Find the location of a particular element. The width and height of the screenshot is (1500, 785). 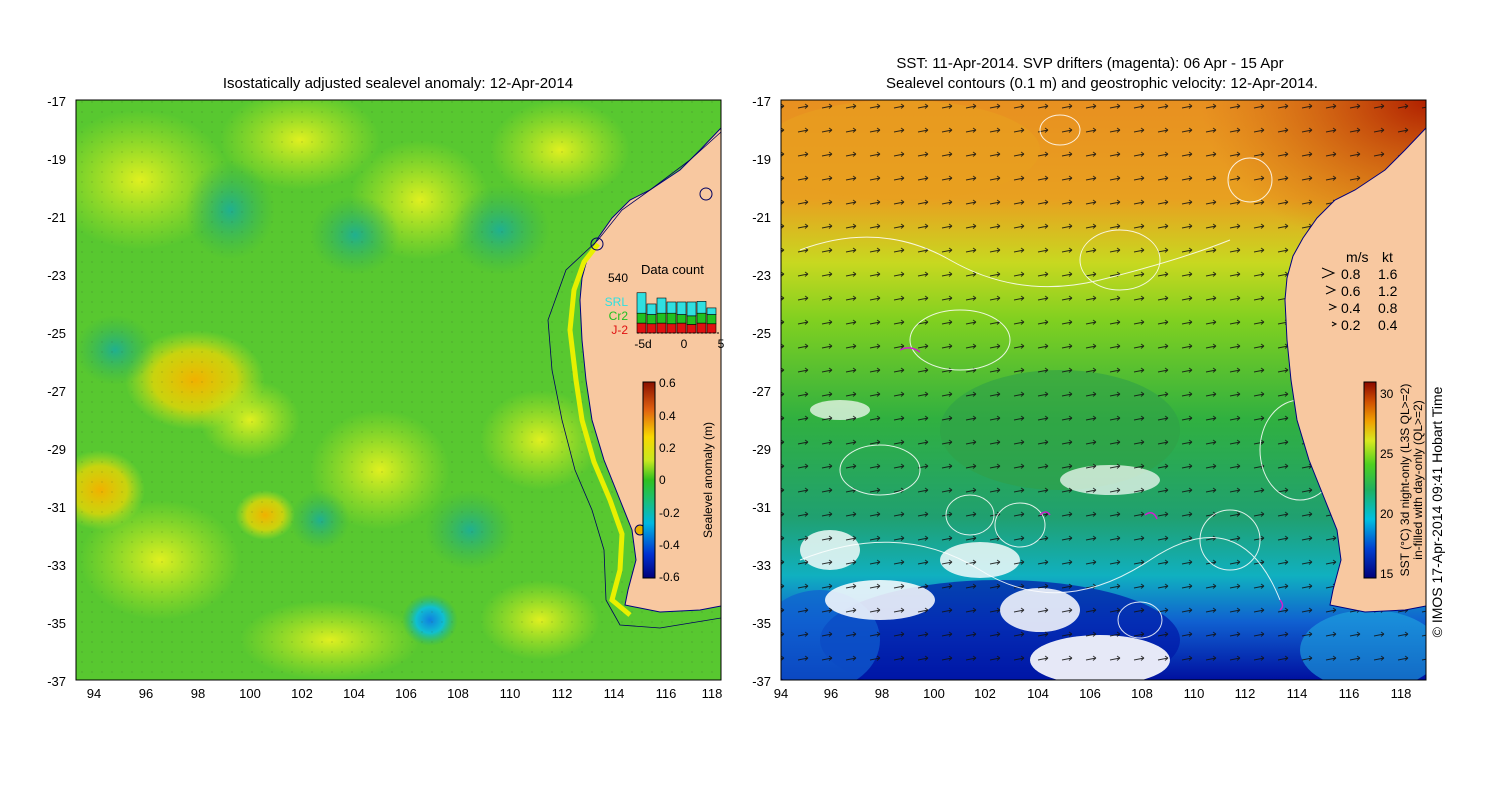

data-count-bars is located at coordinates (676, 313).